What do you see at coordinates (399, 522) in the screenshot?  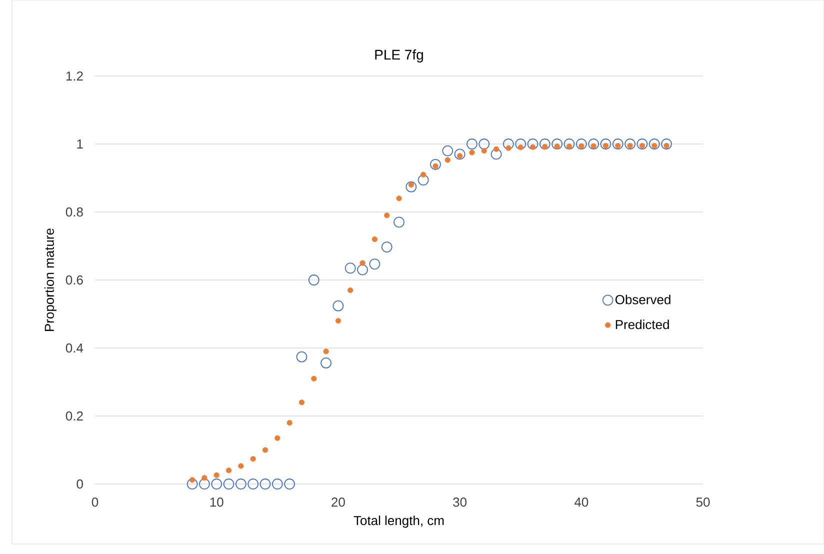 I see `x-axis-title: Total length, cm` at bounding box center [399, 522].